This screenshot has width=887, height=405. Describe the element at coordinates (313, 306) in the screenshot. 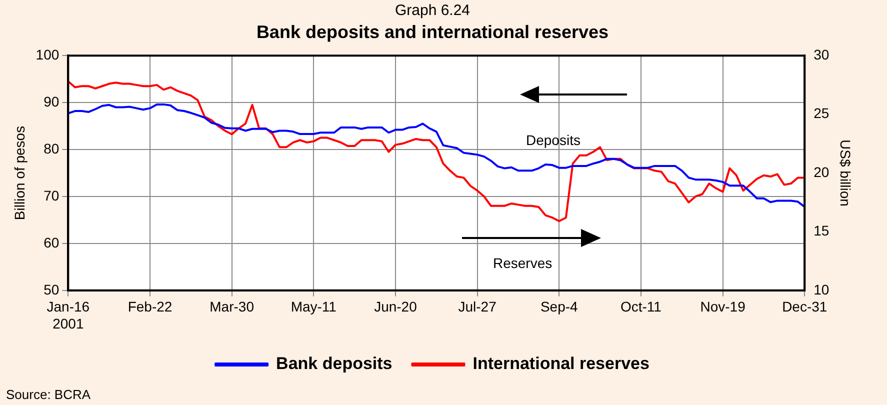

I see `x-tick-label: May-11` at that location.